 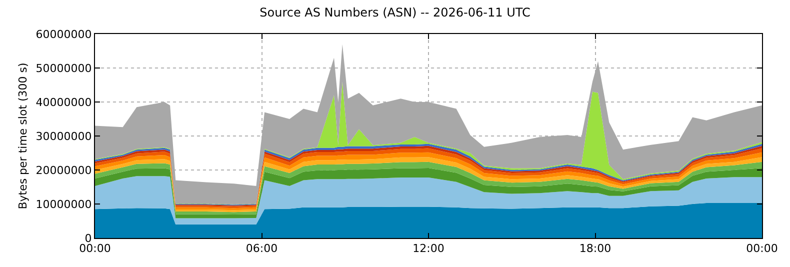 I want to click on y-tick-label: 30000000, so click(x=64, y=136).